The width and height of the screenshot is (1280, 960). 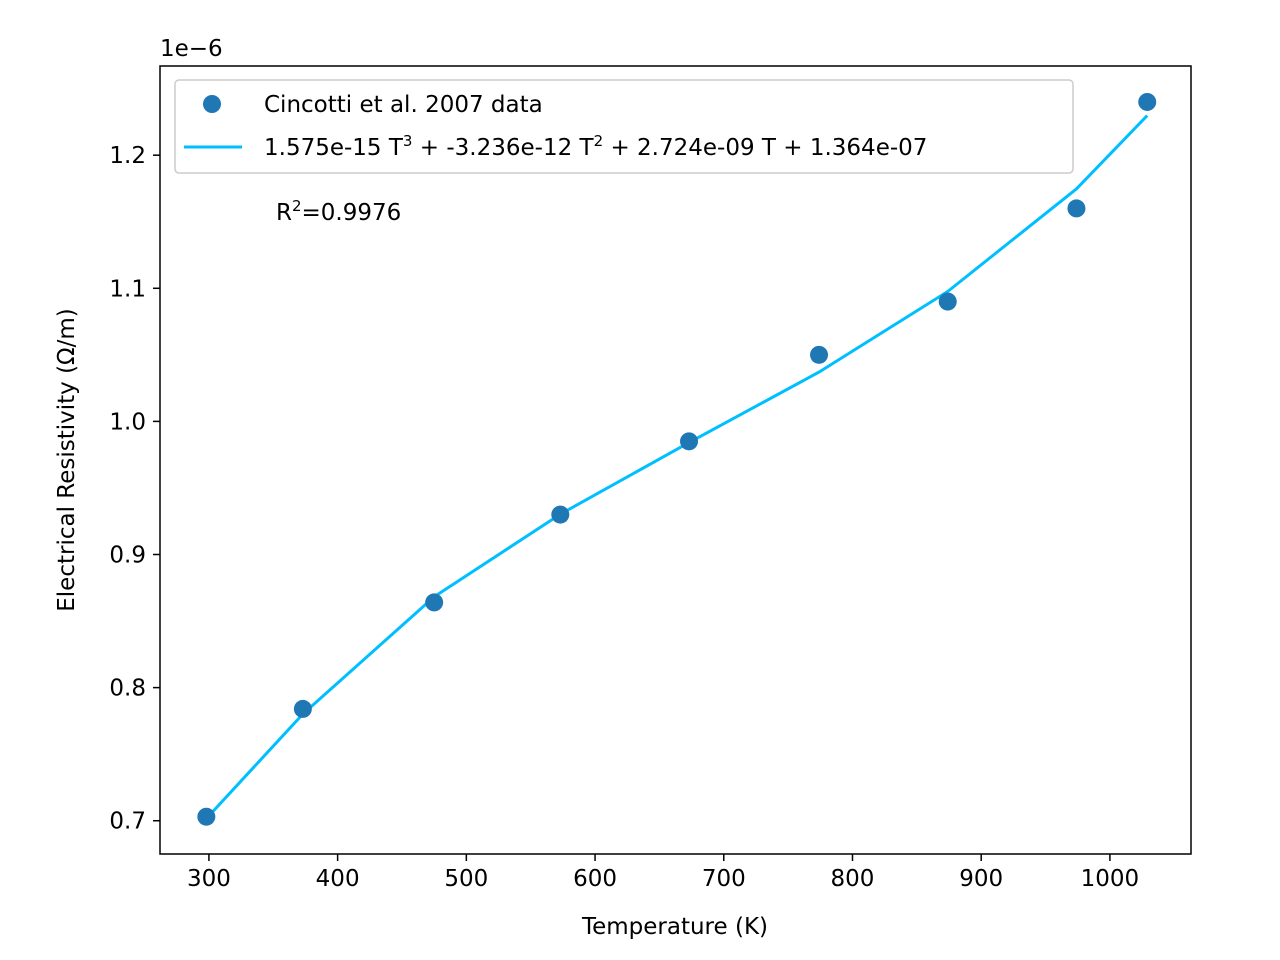 What do you see at coordinates (853, 879) in the screenshot?
I see `x-tick-label: 800` at bounding box center [853, 879].